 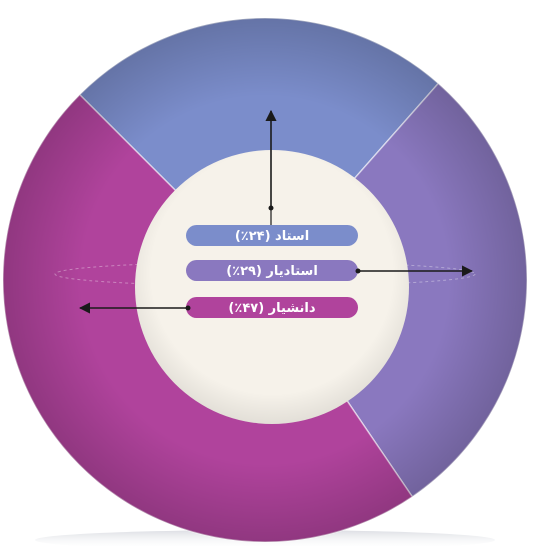 I want to click on legend-pill-ostadyar, so click(x=272, y=270).